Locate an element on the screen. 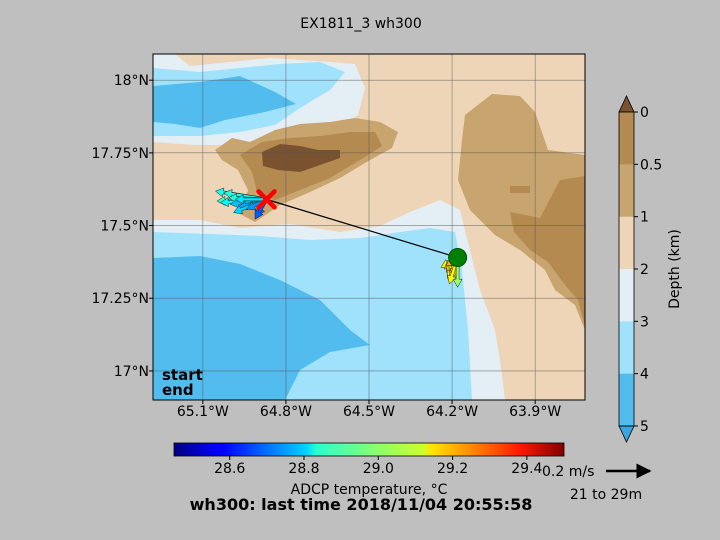 The image size is (720, 540). bathymetry-plateau-east-mid is located at coordinates (547, 251).